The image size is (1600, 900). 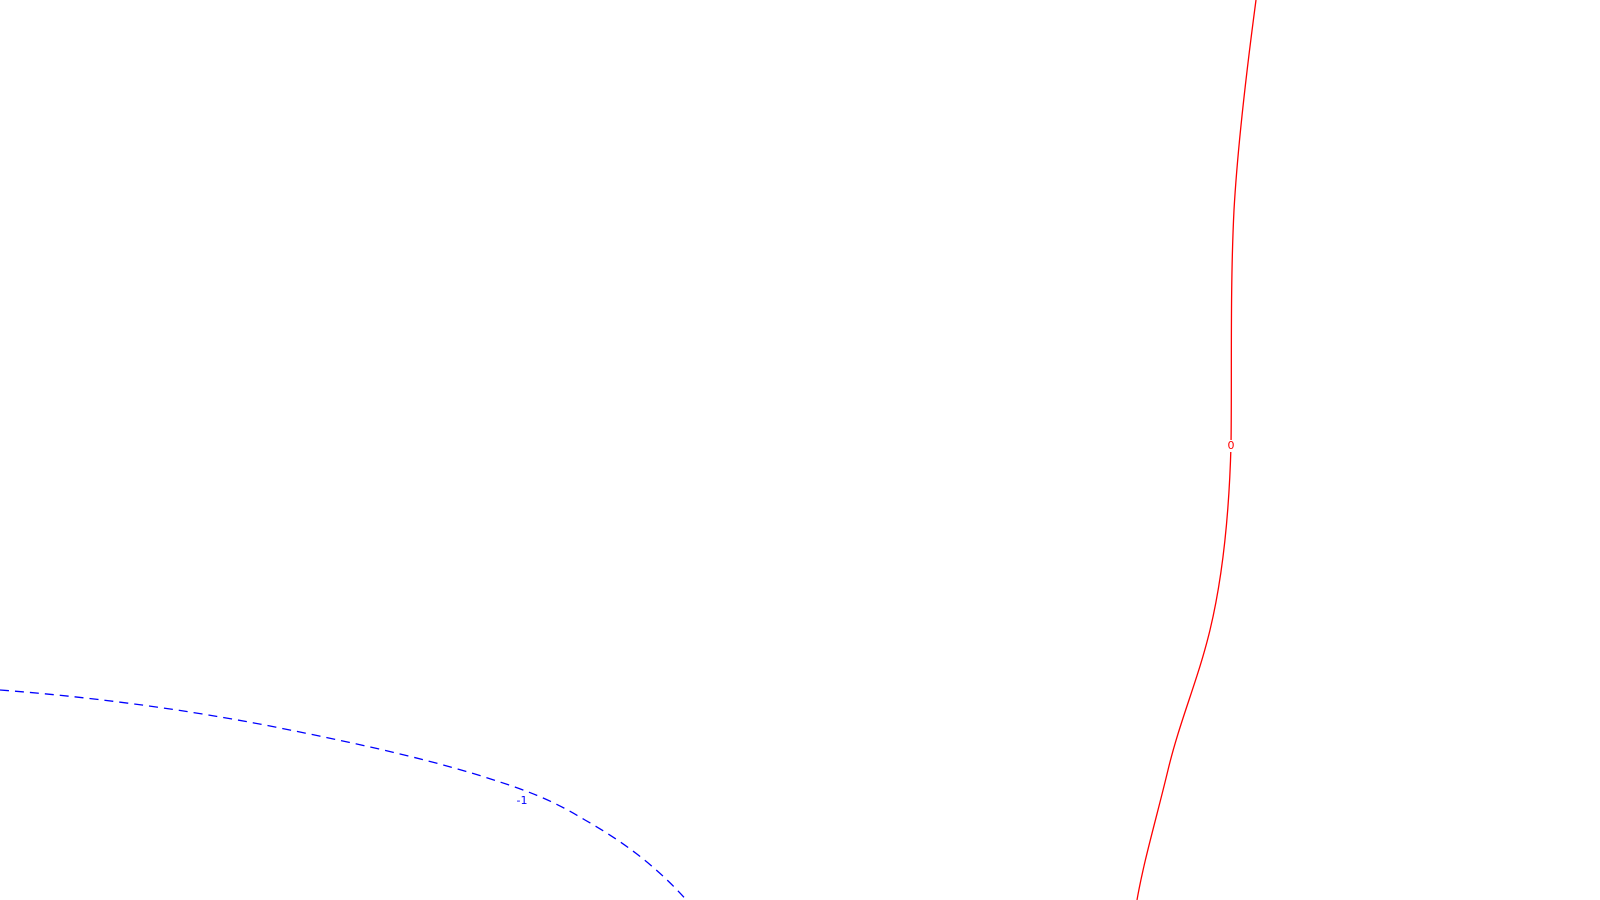 I want to click on contour-label-0: 0, so click(x=1231, y=445).